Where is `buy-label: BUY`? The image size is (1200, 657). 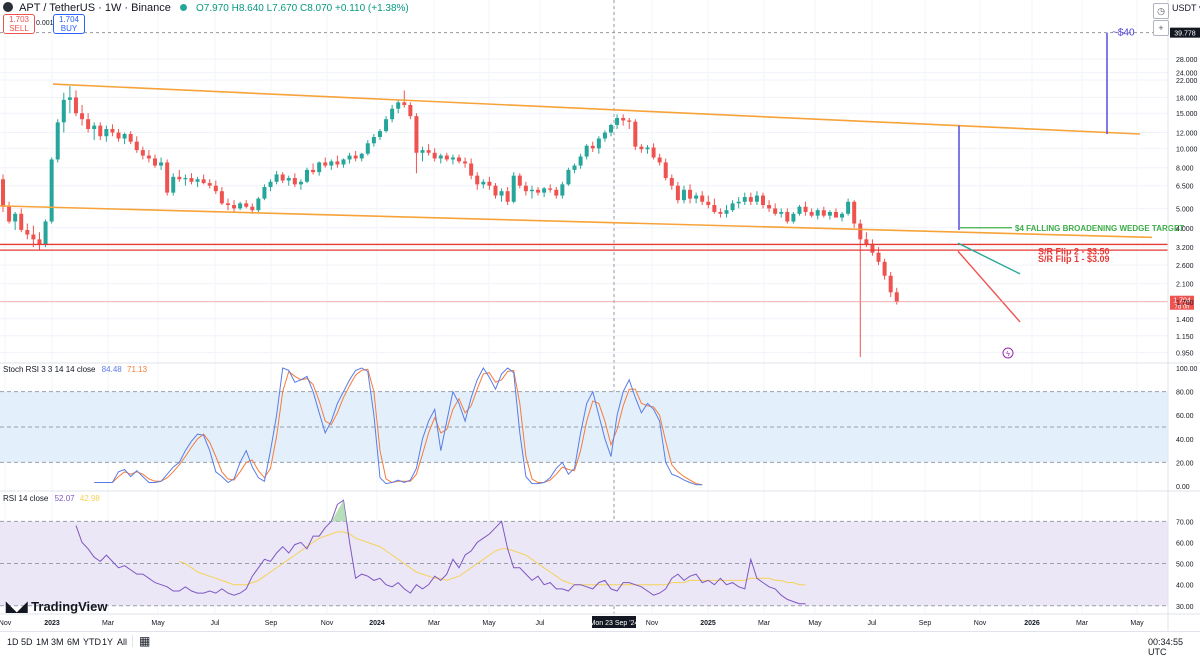
buy-label: BUY is located at coordinates (69, 28).